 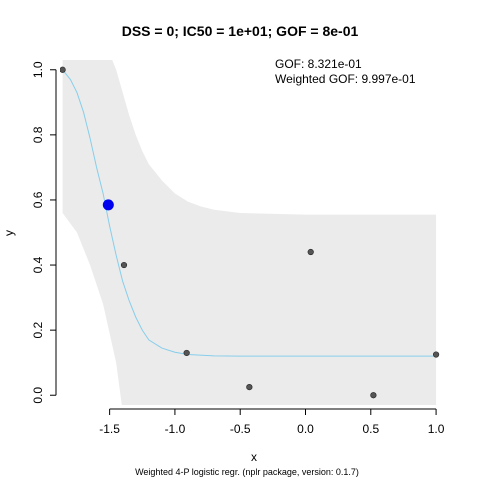 I want to click on x-axis: -1.5 -1.0 -0.5 0.0 0.5 1.0, so click(x=272, y=422).